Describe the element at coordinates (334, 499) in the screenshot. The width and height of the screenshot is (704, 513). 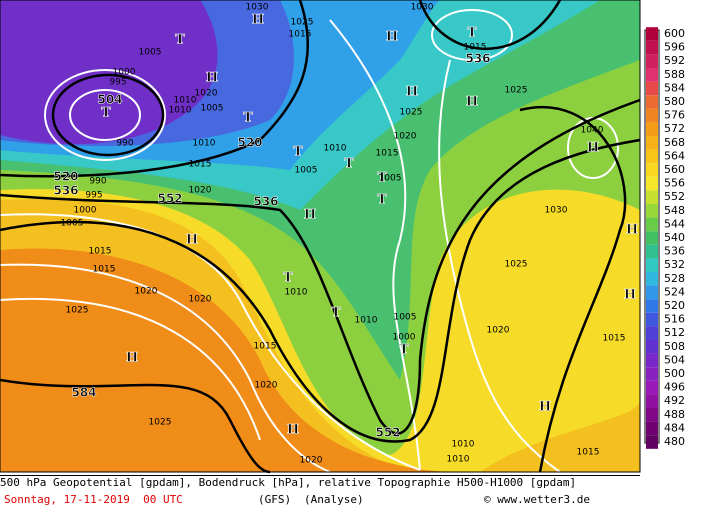
I see `footer-run: (Analyse)` at that location.